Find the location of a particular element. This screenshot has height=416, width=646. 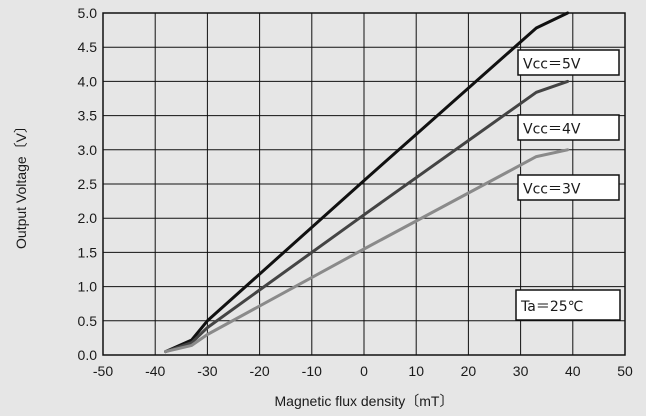

y-tick-label: 3.0 is located at coordinates (88, 150).